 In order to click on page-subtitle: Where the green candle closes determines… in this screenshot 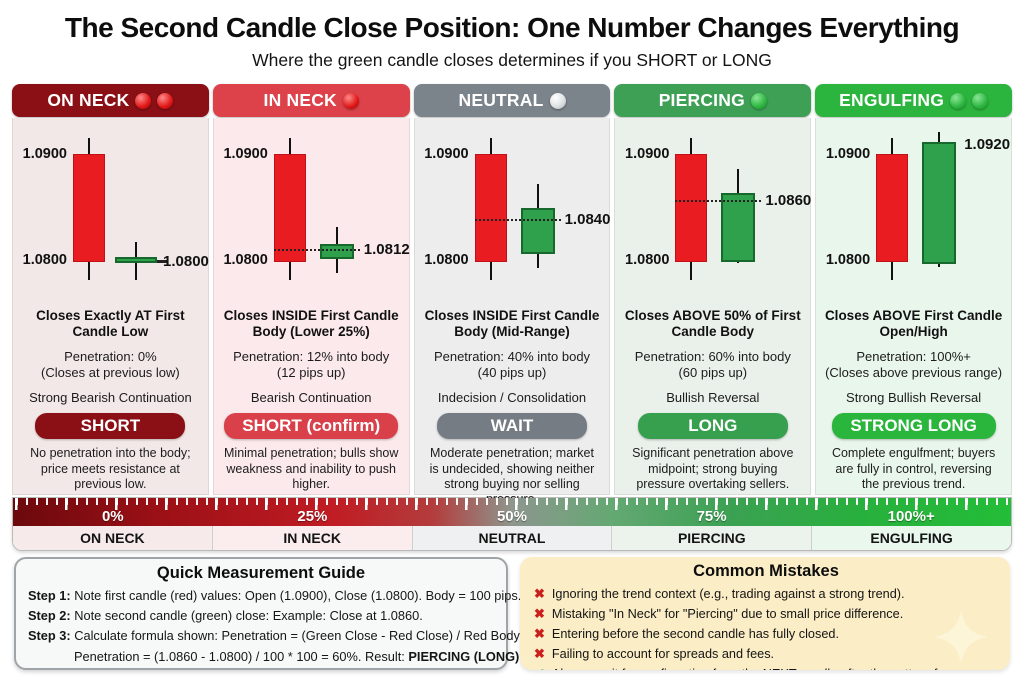, I will do `click(512, 60)`.